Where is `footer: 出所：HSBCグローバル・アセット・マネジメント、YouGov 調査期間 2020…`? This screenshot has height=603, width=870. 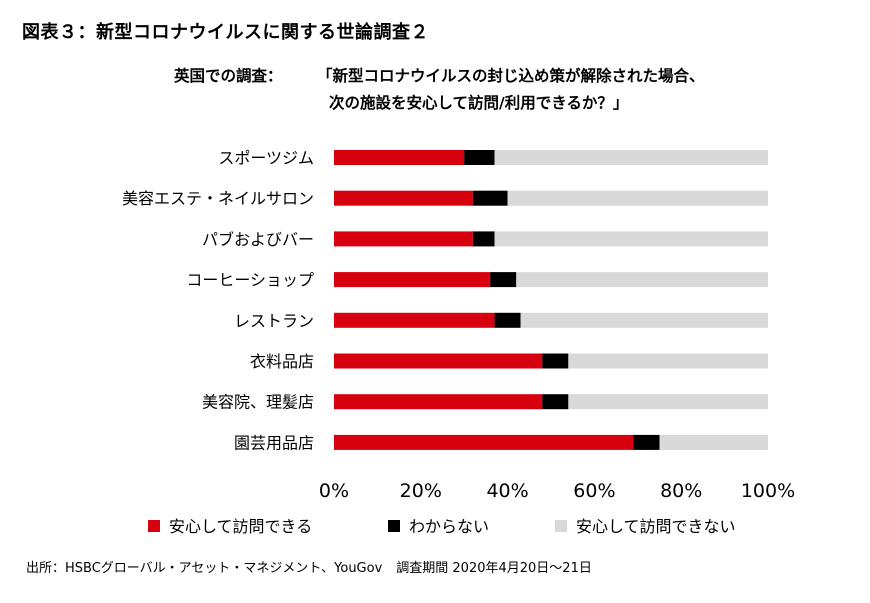 footer: 出所：HSBCグローバル・アセット・マネジメント、YouGov 調査期間 2020… is located at coordinates (309, 566).